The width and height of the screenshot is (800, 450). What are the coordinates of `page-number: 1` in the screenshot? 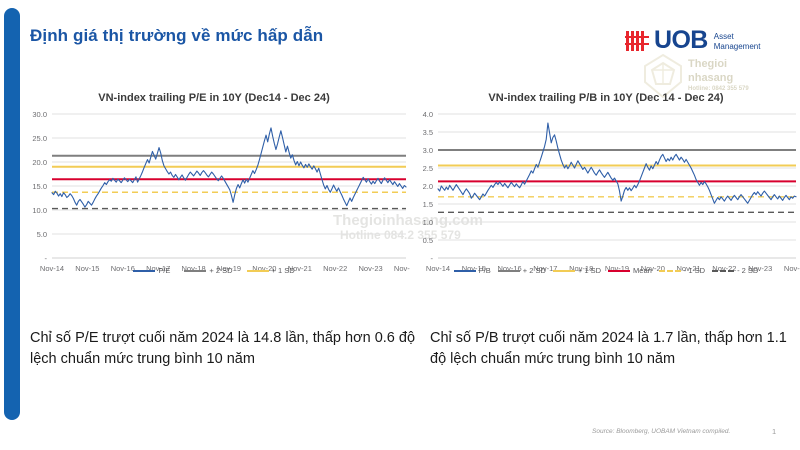 It's located at (774, 431).